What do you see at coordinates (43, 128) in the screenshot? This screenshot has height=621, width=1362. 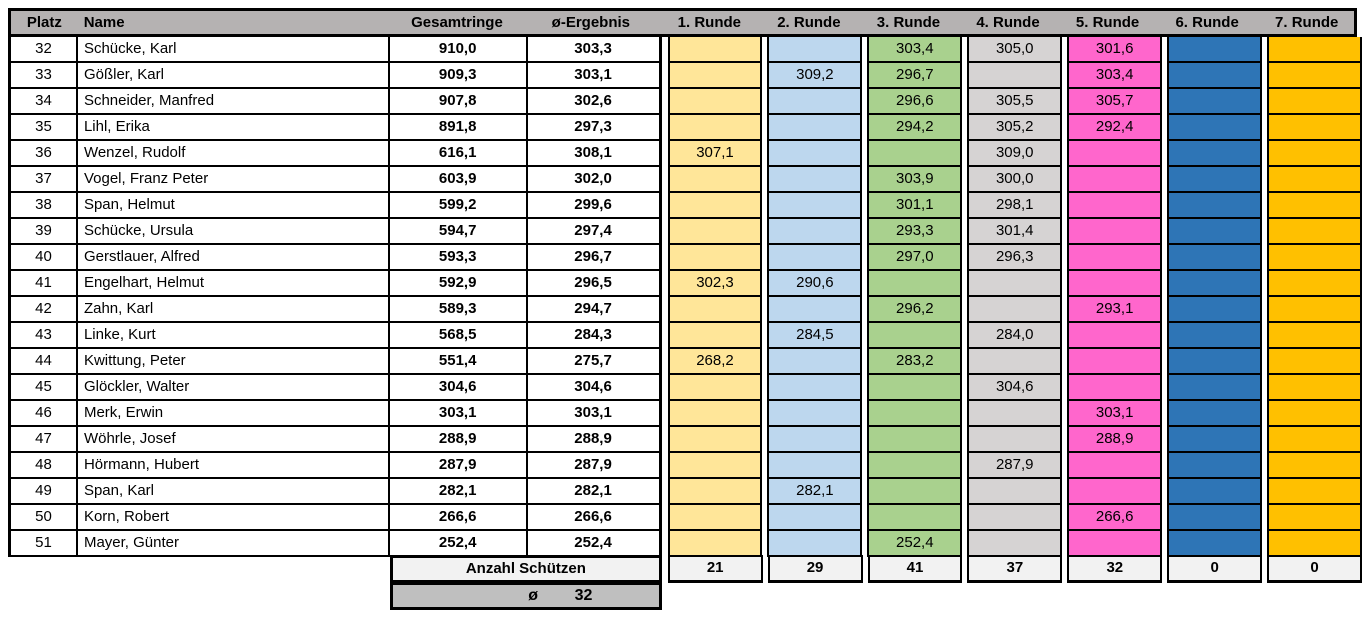 I see `platz-cell: 35` at bounding box center [43, 128].